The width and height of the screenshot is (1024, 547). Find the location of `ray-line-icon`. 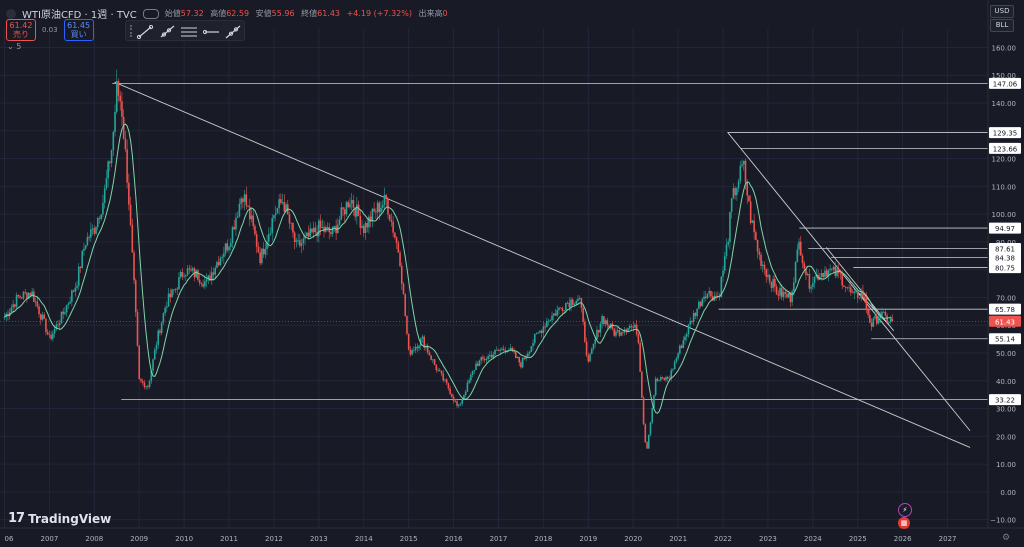

ray-line-icon is located at coordinates (167, 31).